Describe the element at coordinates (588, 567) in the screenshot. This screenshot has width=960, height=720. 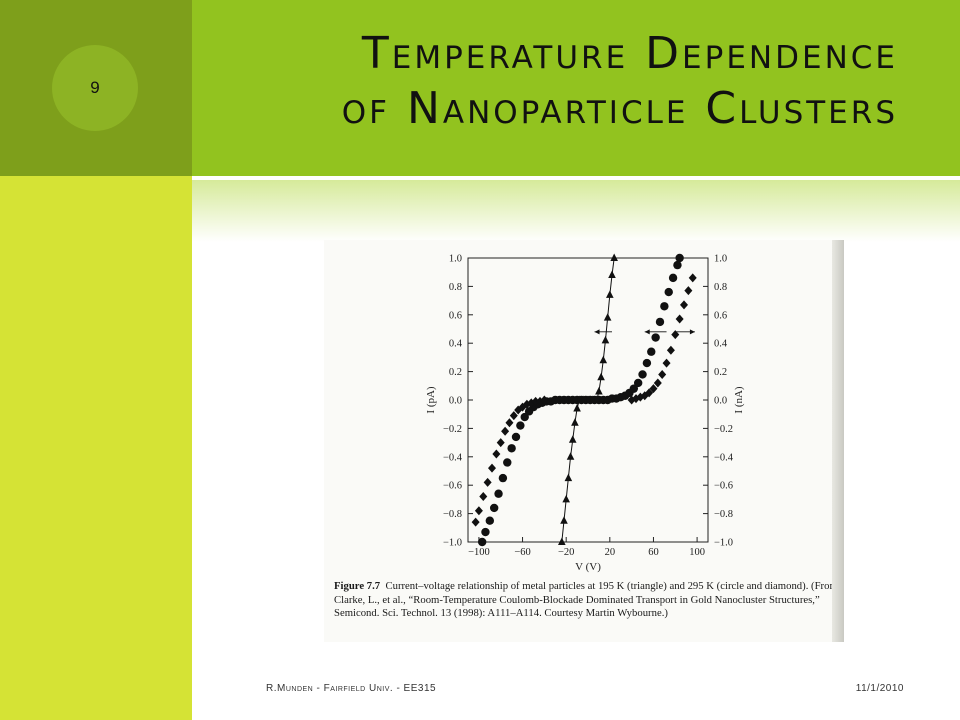
I see `x-axis-label: V (V)` at that location.